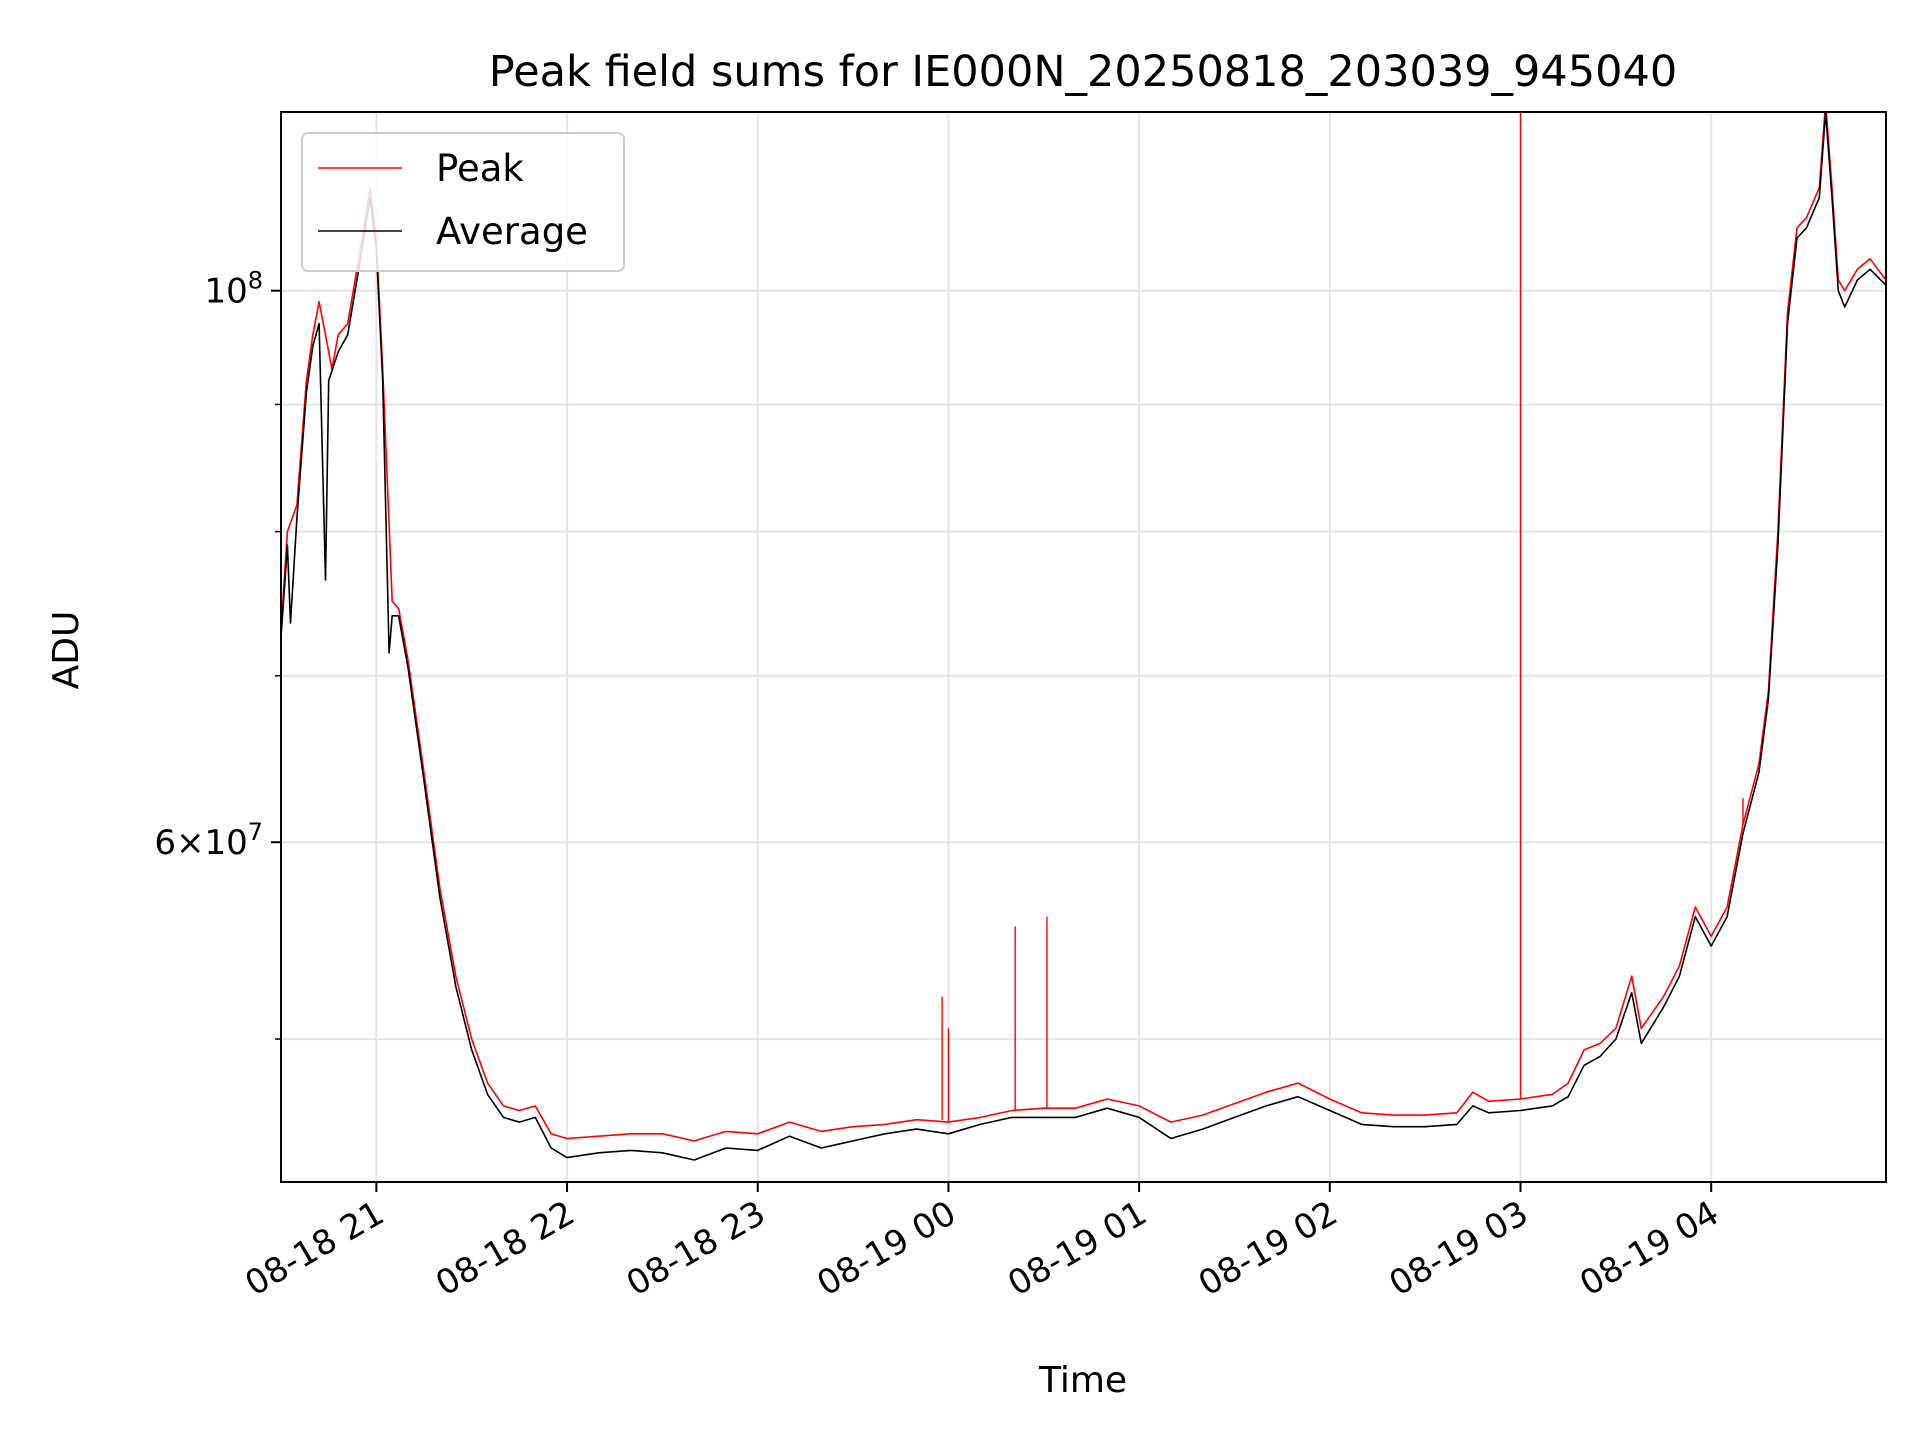  What do you see at coordinates (1082, 1380) in the screenshot?
I see `x-axis-label: Time` at bounding box center [1082, 1380].